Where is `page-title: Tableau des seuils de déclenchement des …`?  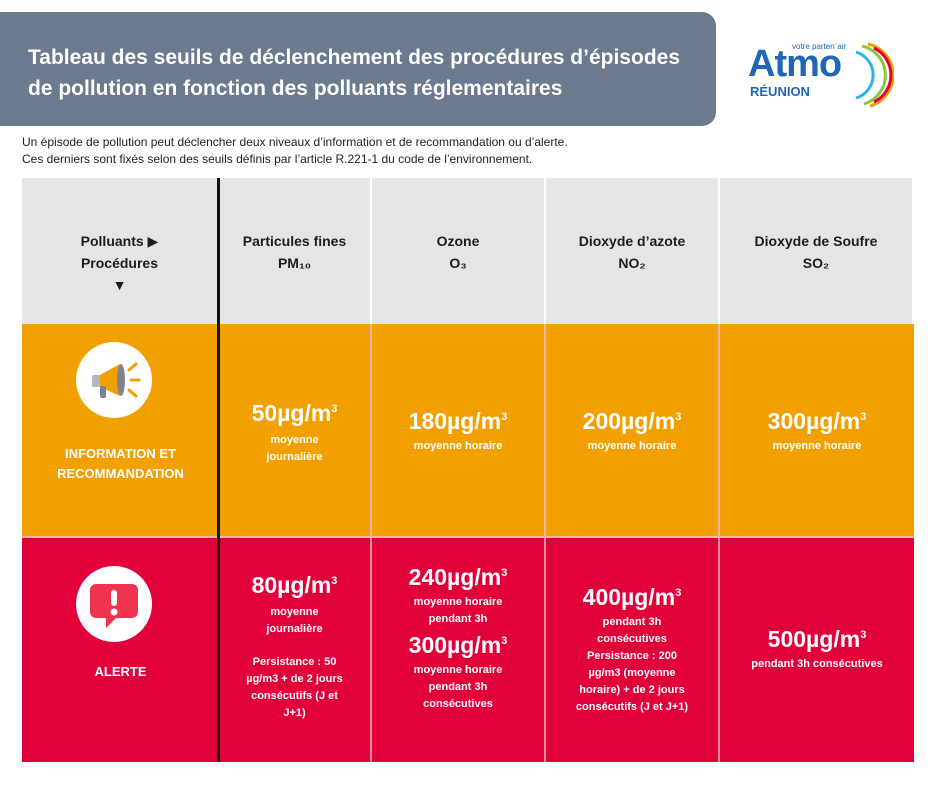 page-title: Tableau des seuils de déclenchement des … is located at coordinates (354, 73).